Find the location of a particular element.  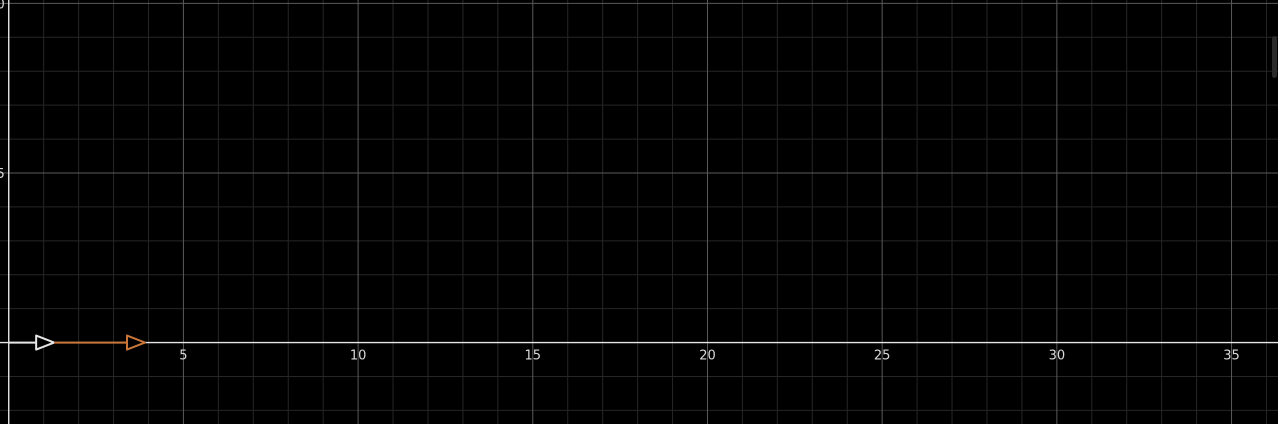

x-tick-label: 30 is located at coordinates (1057, 356).